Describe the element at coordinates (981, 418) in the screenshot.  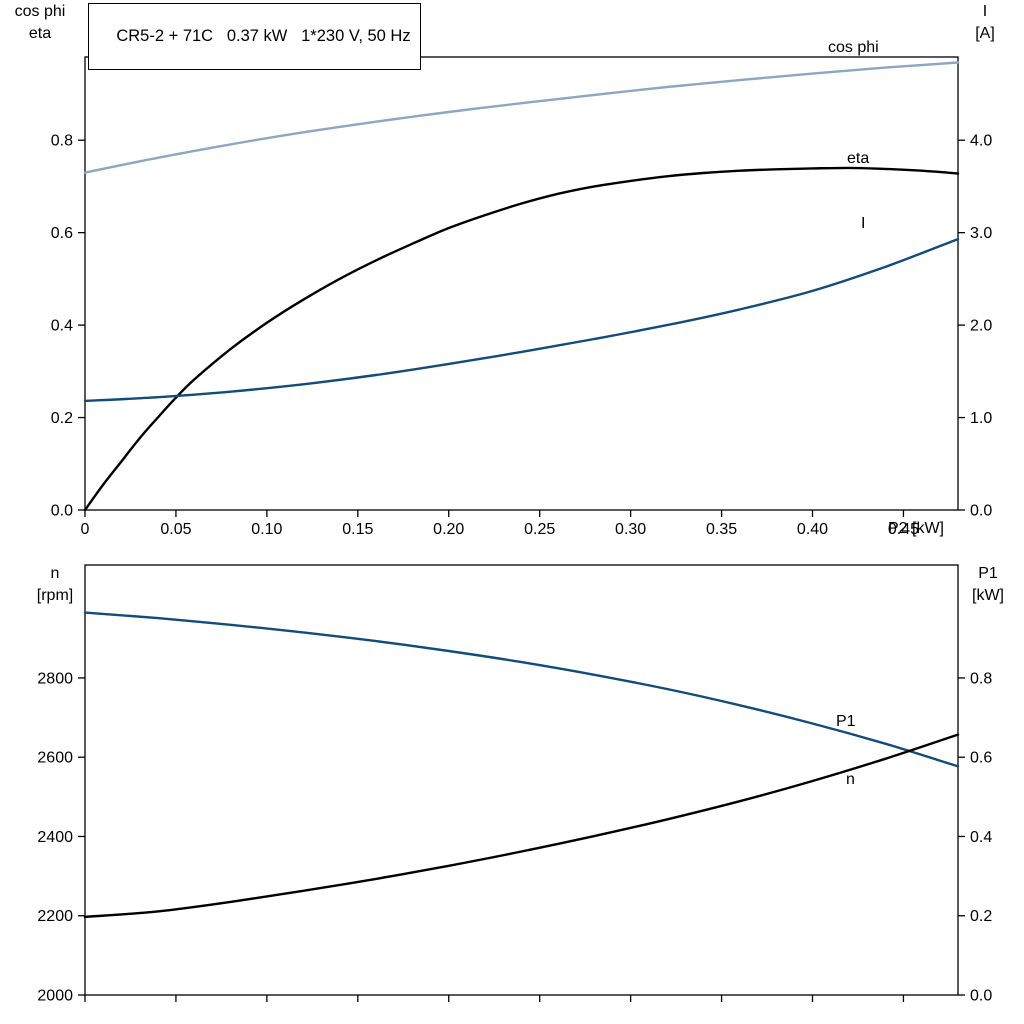
I see `y-right-tick-label: 1.0` at that location.